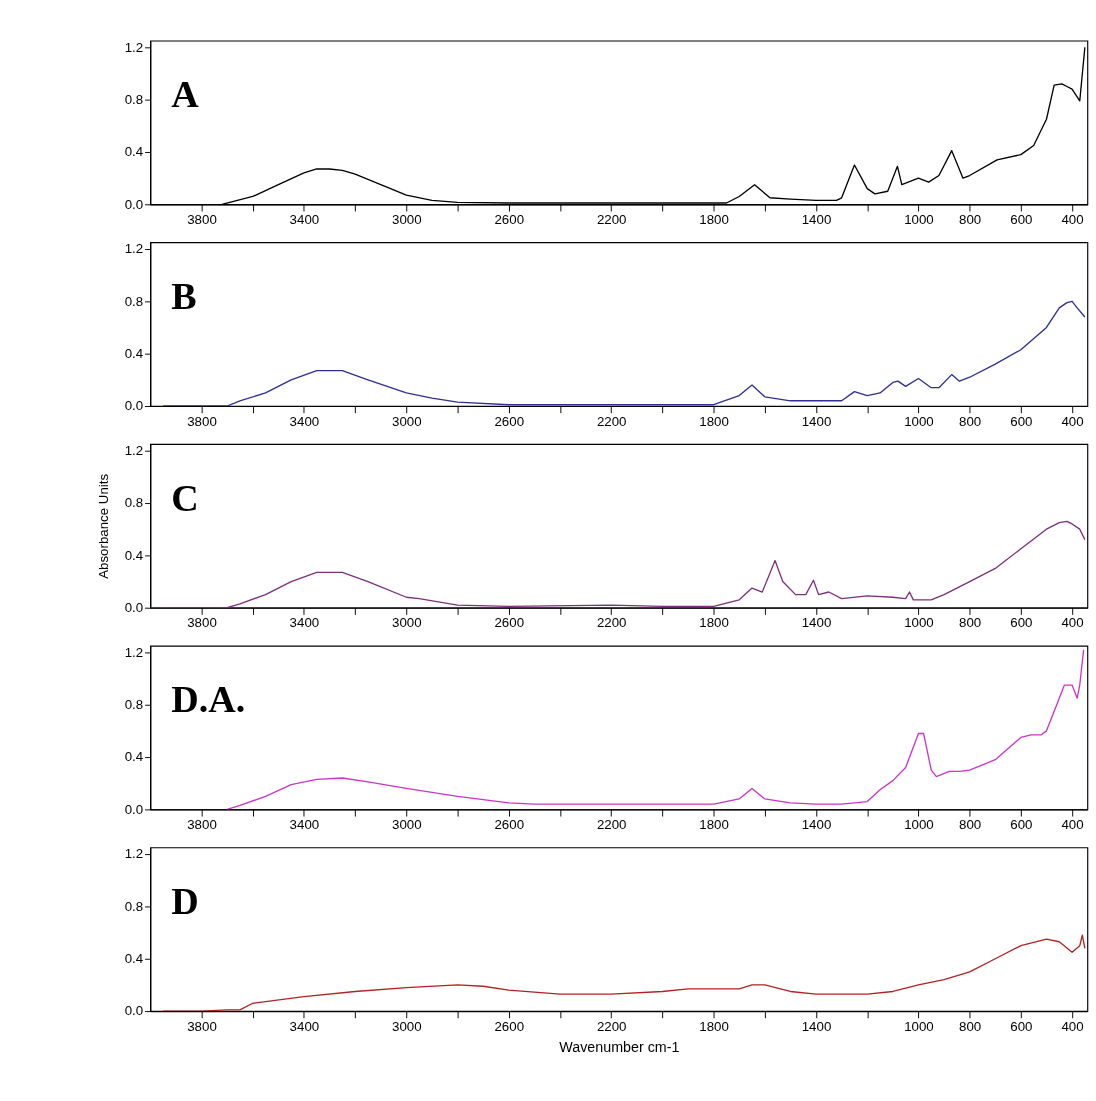 This screenshot has width=1096, height=1101. Describe the element at coordinates (208, 699) in the screenshot. I see `annotation: D.A.` at that location.